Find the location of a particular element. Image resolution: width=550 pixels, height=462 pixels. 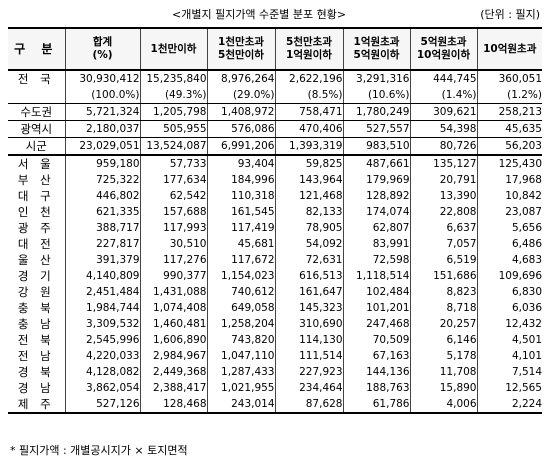

value-cell: 110,318 is located at coordinates (241, 196).